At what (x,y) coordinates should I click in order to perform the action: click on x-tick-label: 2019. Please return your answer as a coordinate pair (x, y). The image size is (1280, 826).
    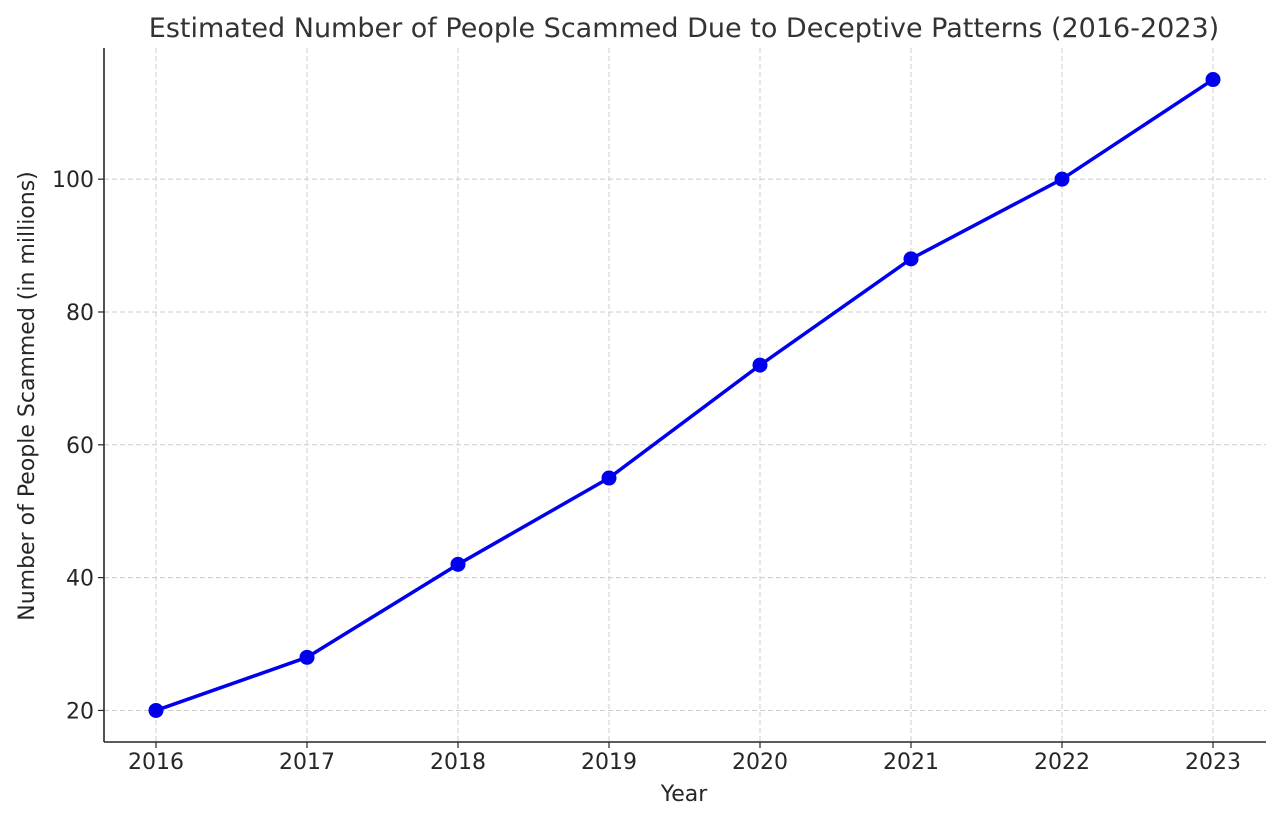
    Looking at the image, I should click on (609, 762).